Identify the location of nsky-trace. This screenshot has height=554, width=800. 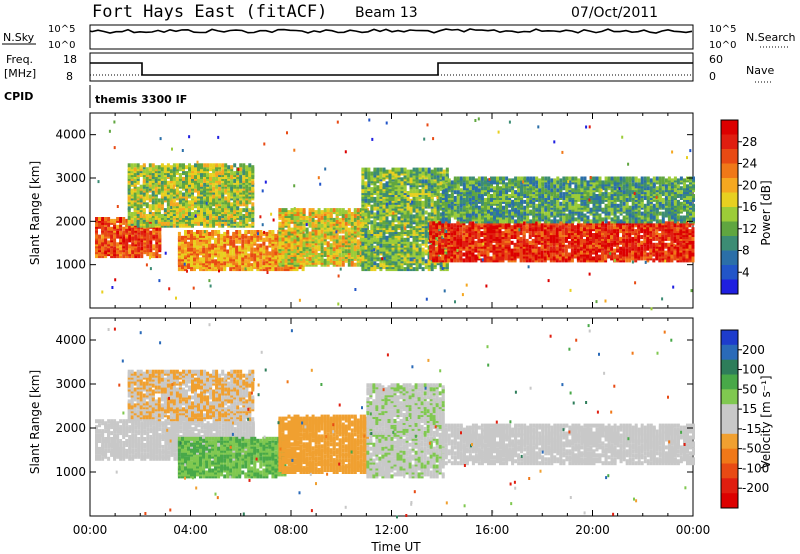
(391, 31).